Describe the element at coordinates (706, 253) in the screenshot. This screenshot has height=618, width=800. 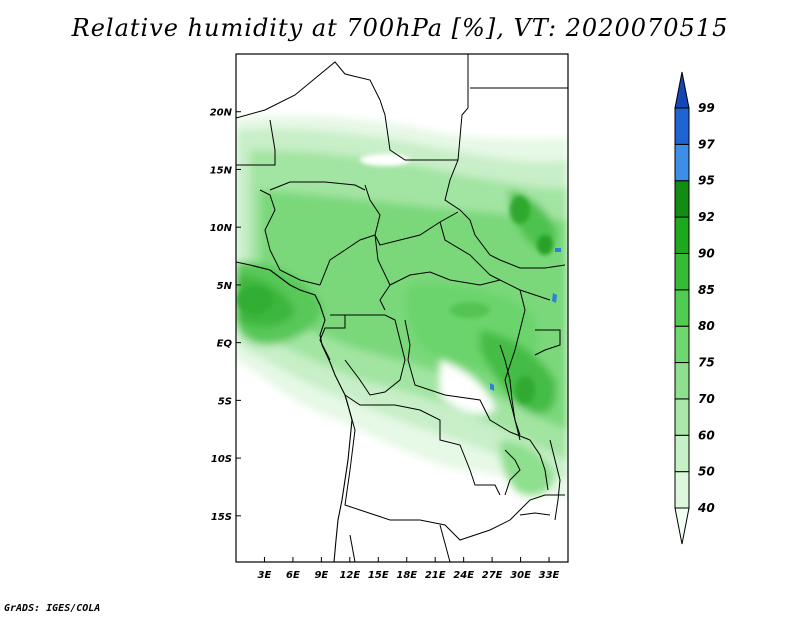
I see `colorbar-level-label: 90` at that location.